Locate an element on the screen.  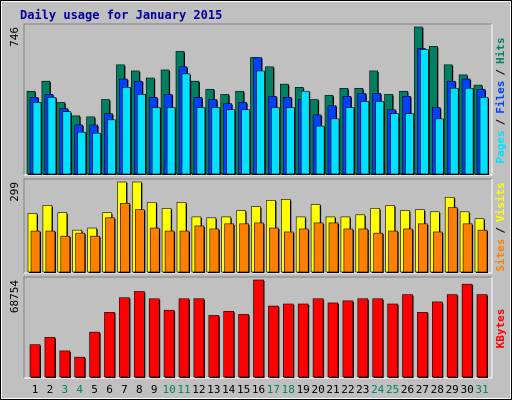
x-tick-label: 16 is located at coordinates (258, 389).